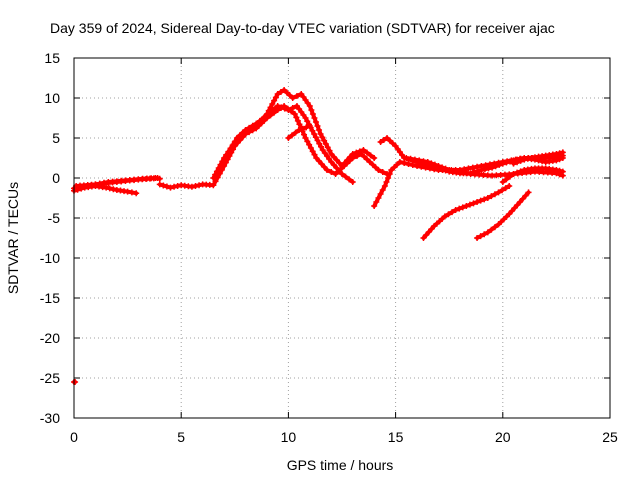  Describe the element at coordinates (50, 418) in the screenshot. I see `y-tick-label: -30` at that location.